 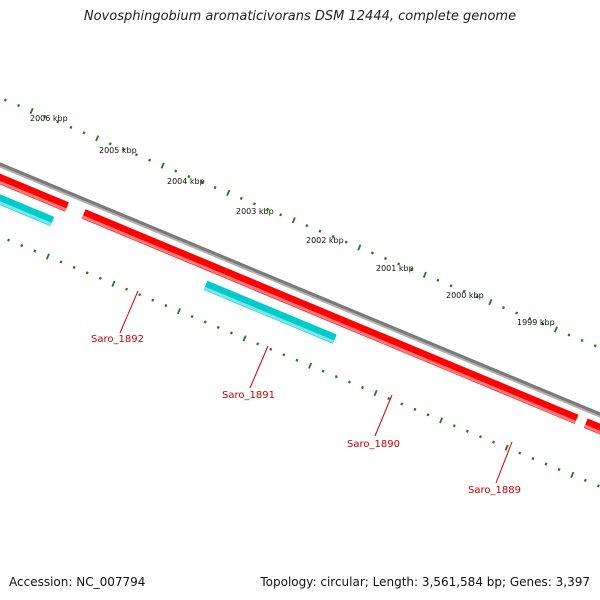 I want to click on accession-text: Accession: NC_007794, so click(x=77, y=582).